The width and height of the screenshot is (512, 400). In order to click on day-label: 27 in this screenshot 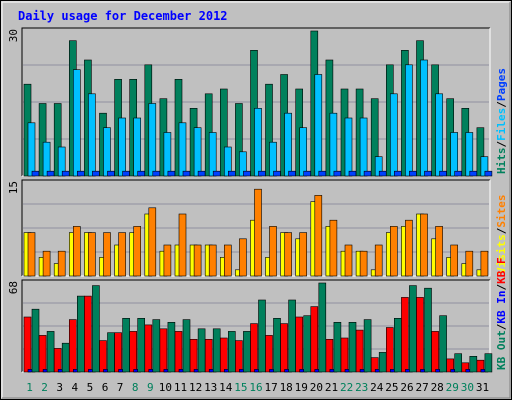, I will do `click(421, 387)`.